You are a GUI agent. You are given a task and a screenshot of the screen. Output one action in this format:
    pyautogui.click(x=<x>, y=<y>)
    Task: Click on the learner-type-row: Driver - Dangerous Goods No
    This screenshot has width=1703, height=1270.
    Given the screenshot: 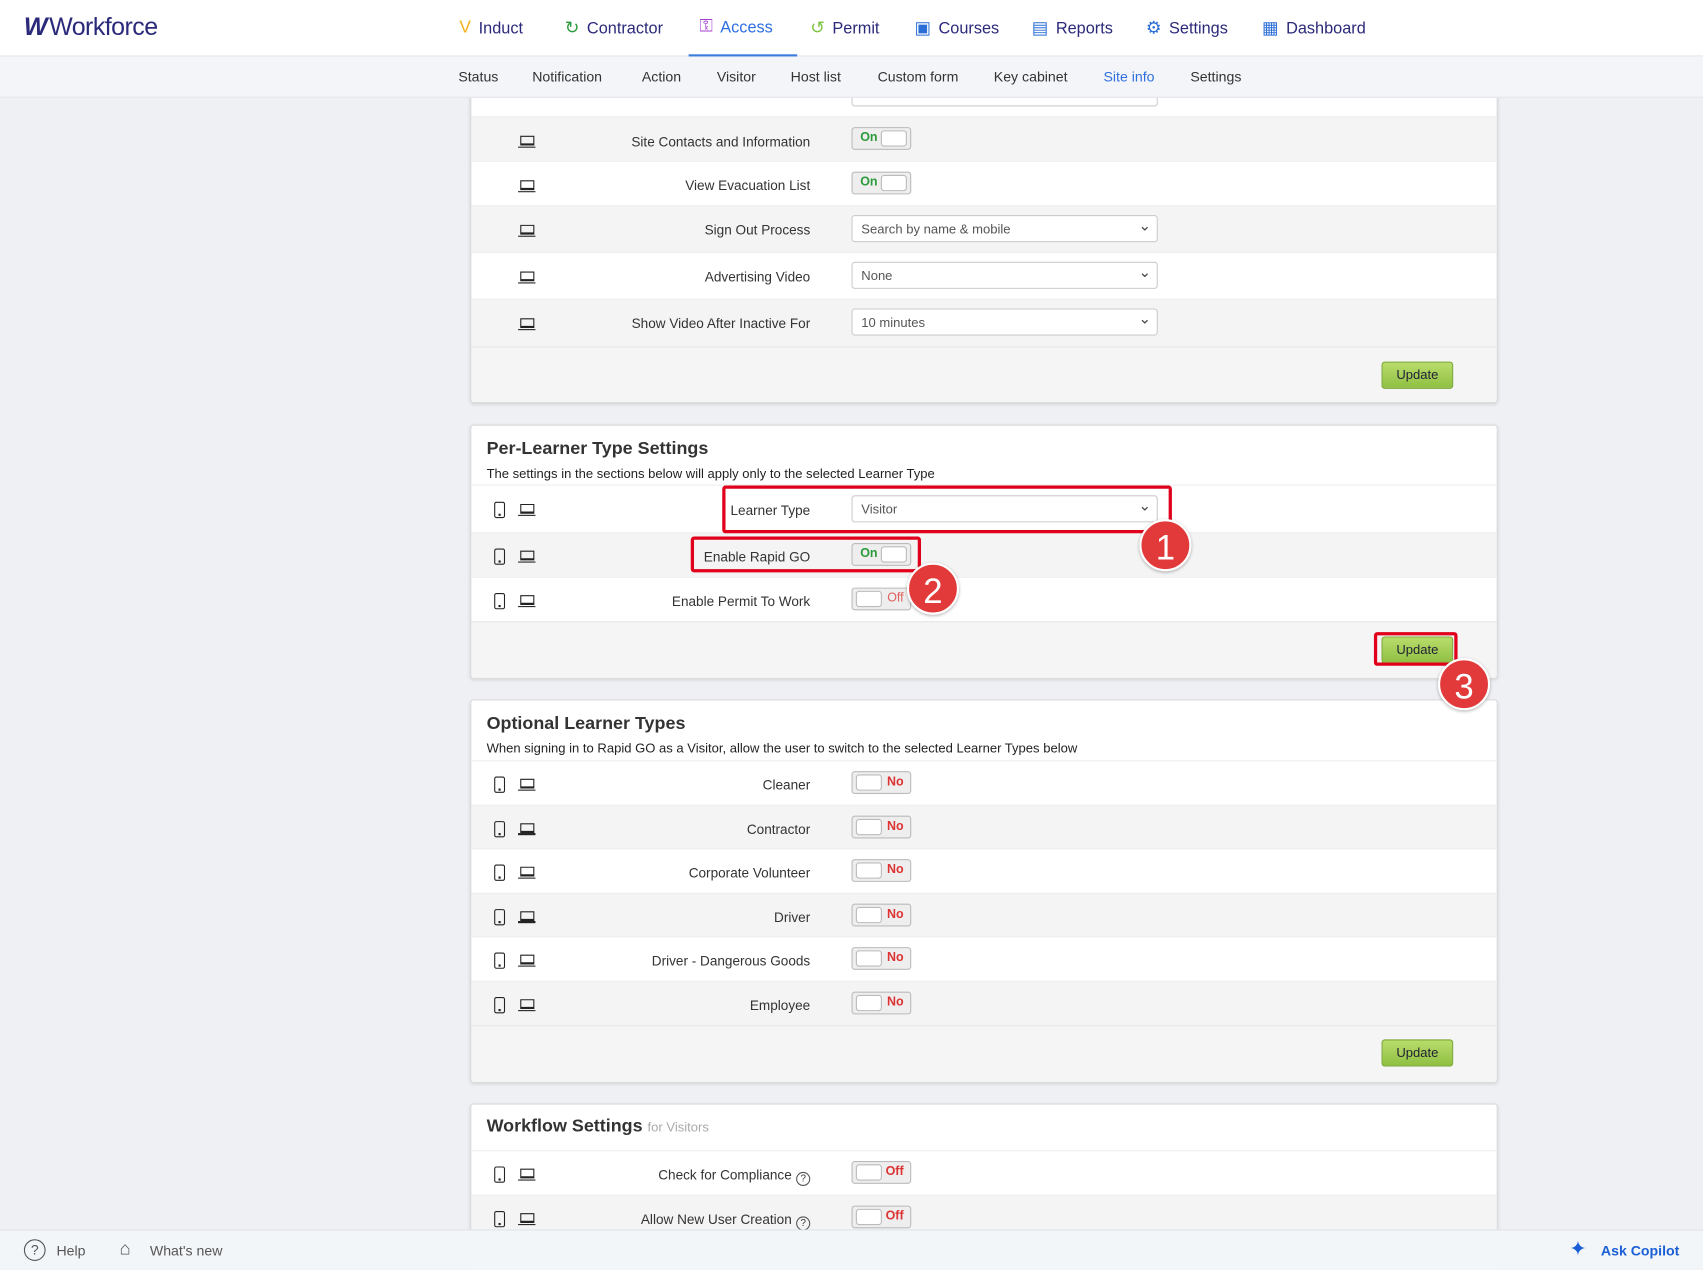 What is the action you would take?
    pyautogui.click(x=984, y=959)
    